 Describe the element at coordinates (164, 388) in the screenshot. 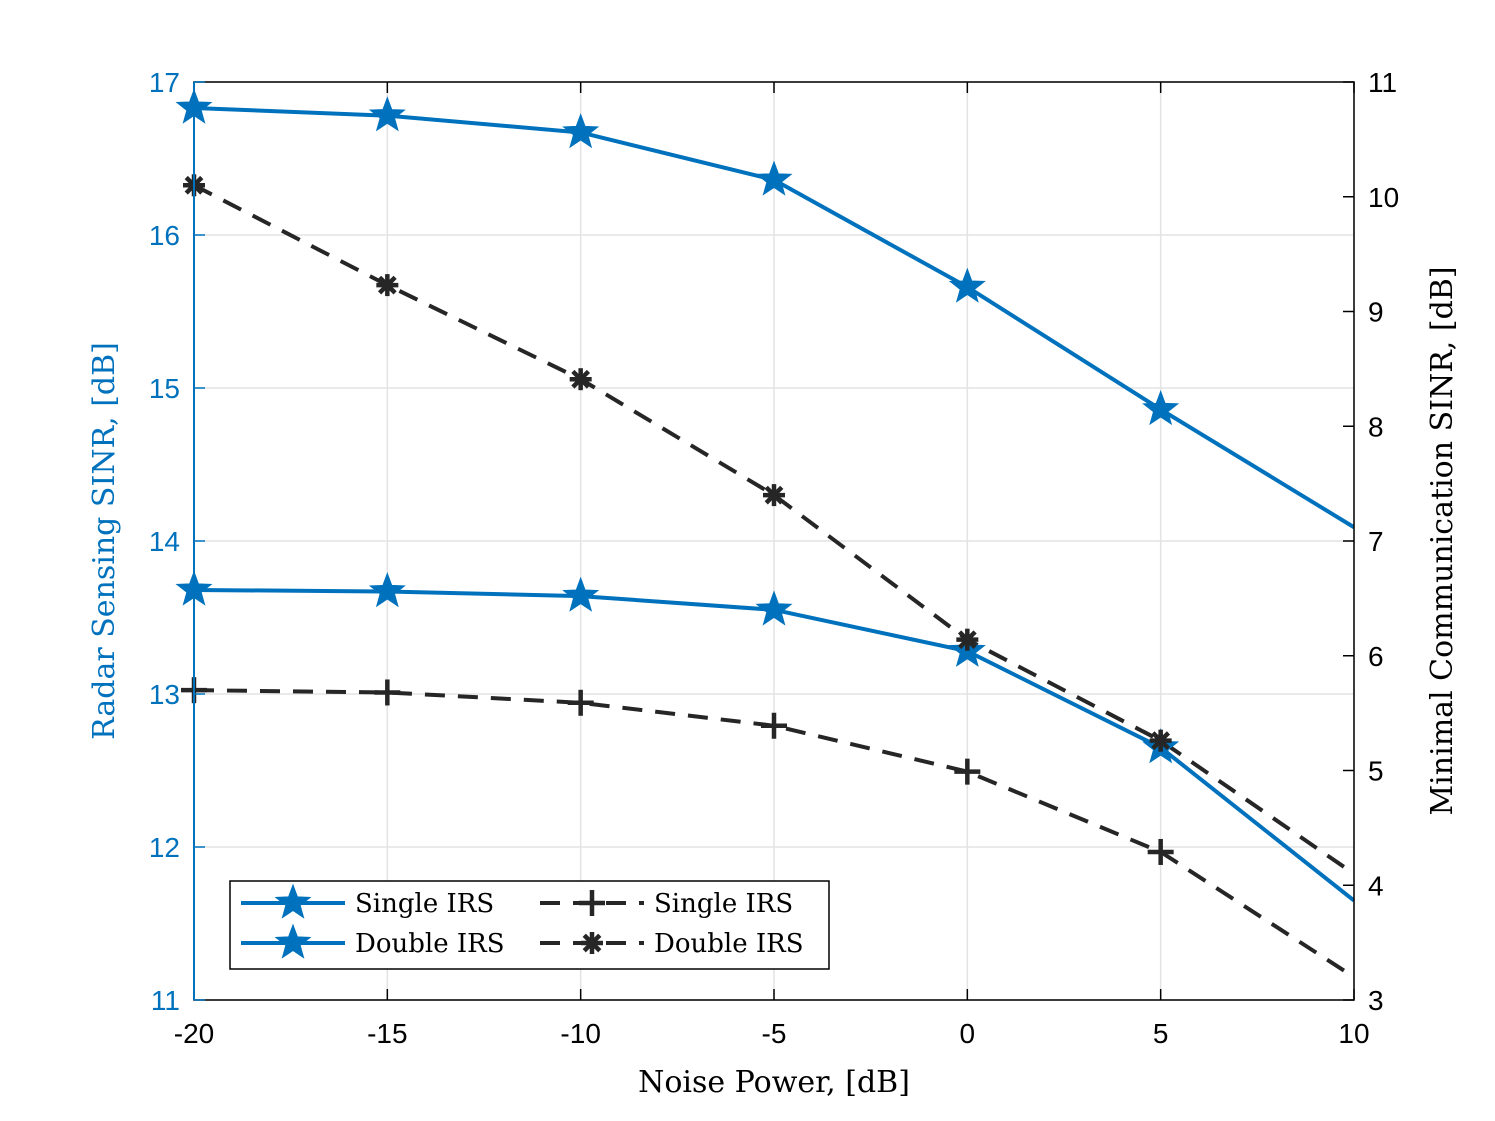

I see `y-left-tick-label: 15` at that location.